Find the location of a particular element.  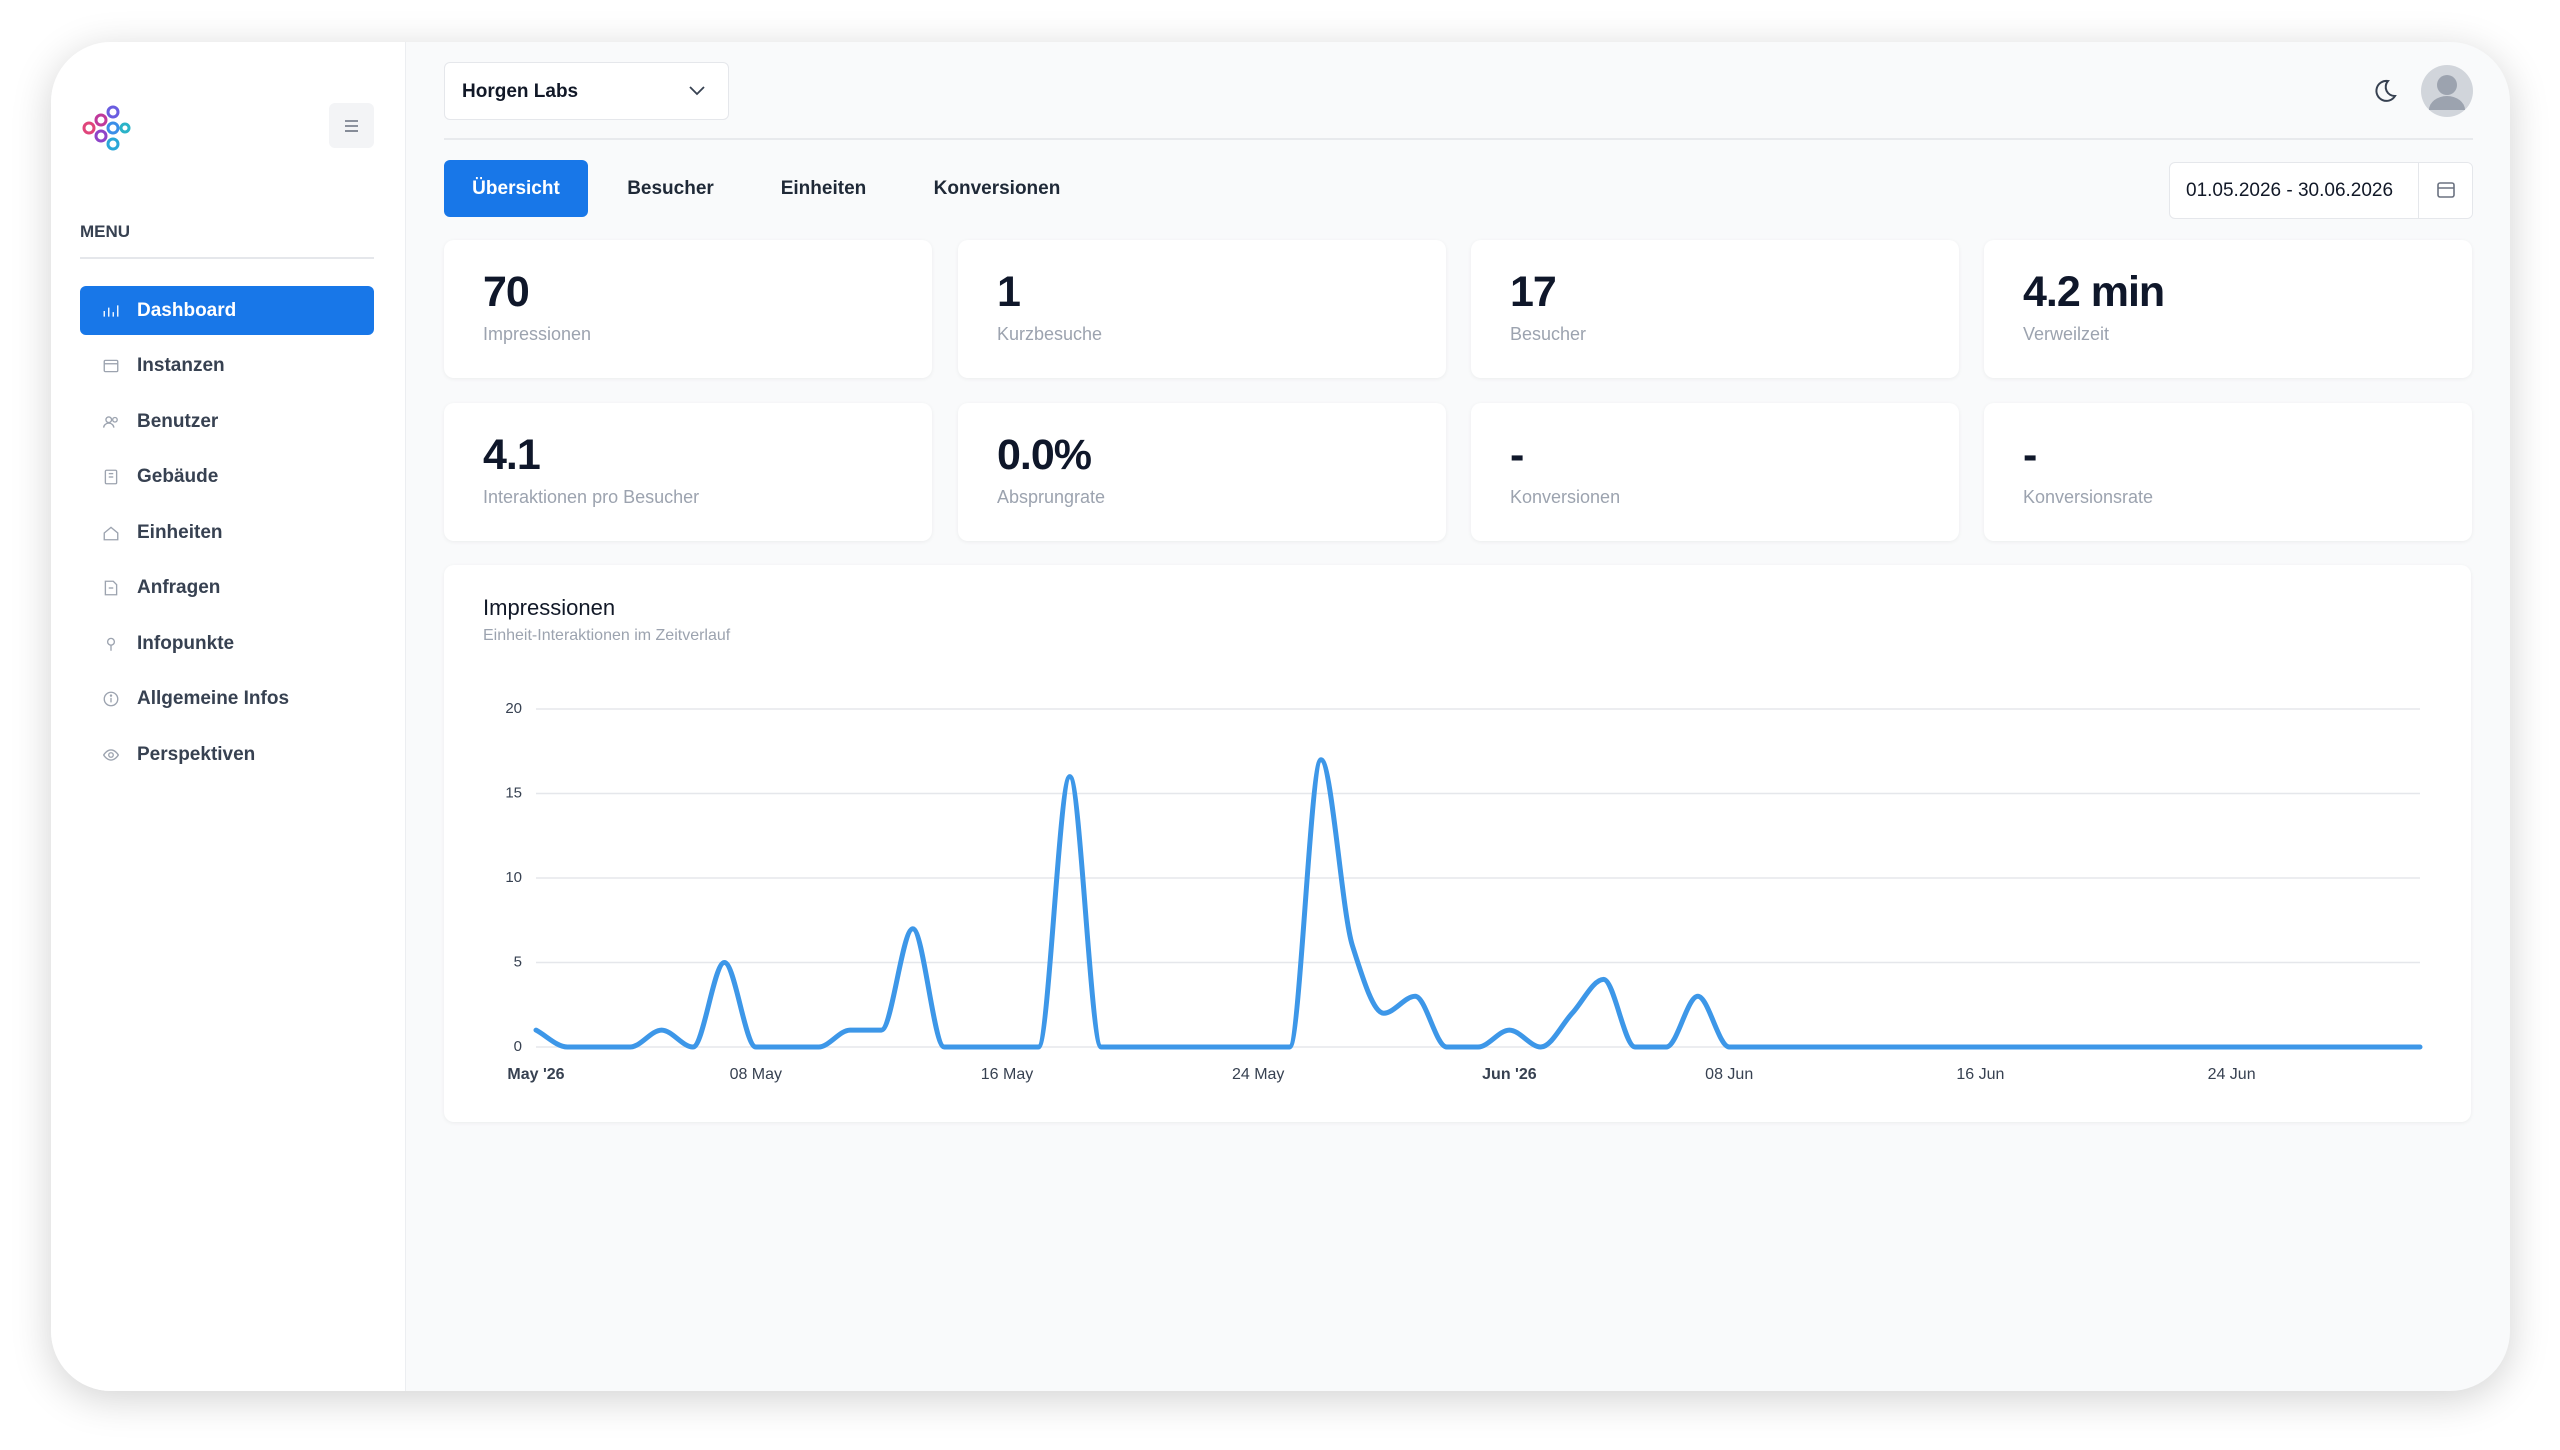

kpi-card: - Konversionen is located at coordinates (1715, 472).